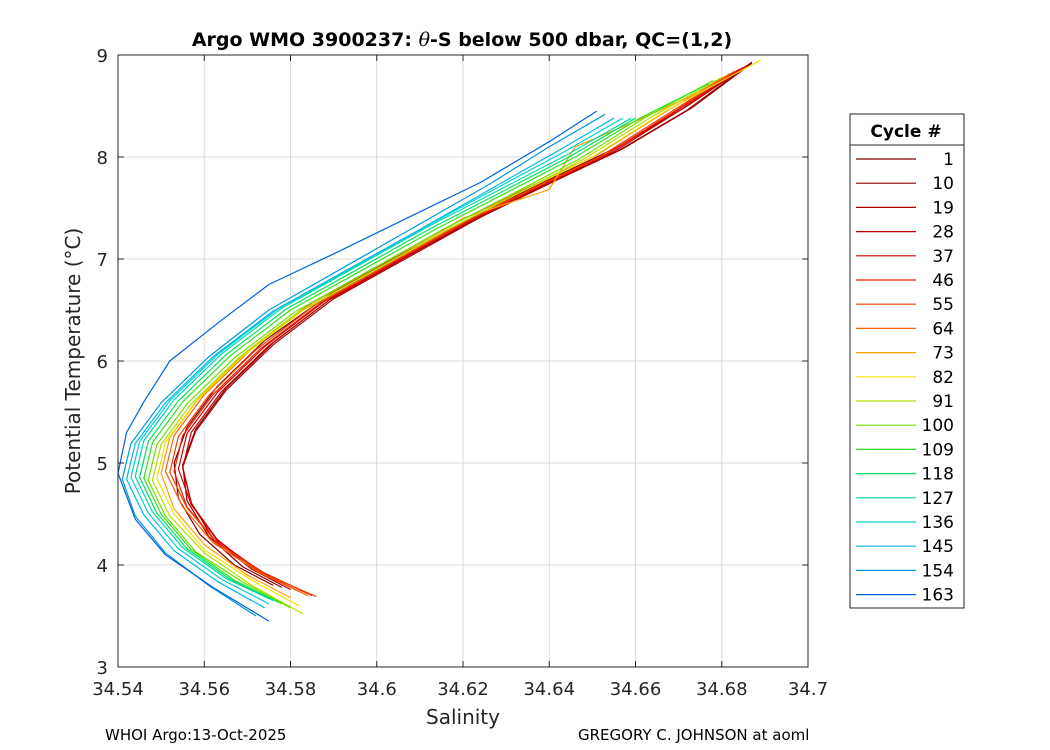 The image size is (1050, 750). What do you see at coordinates (943, 378) in the screenshot?
I see `legend-label-82: 82` at bounding box center [943, 378].